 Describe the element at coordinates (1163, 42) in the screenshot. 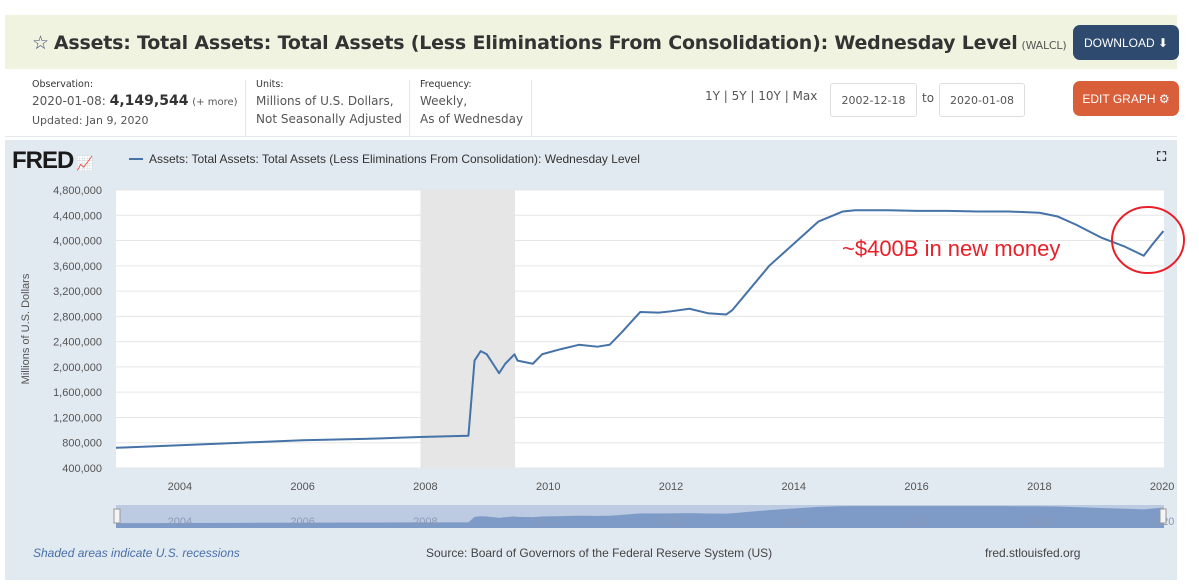

I see `download-icon: ⬇` at that location.